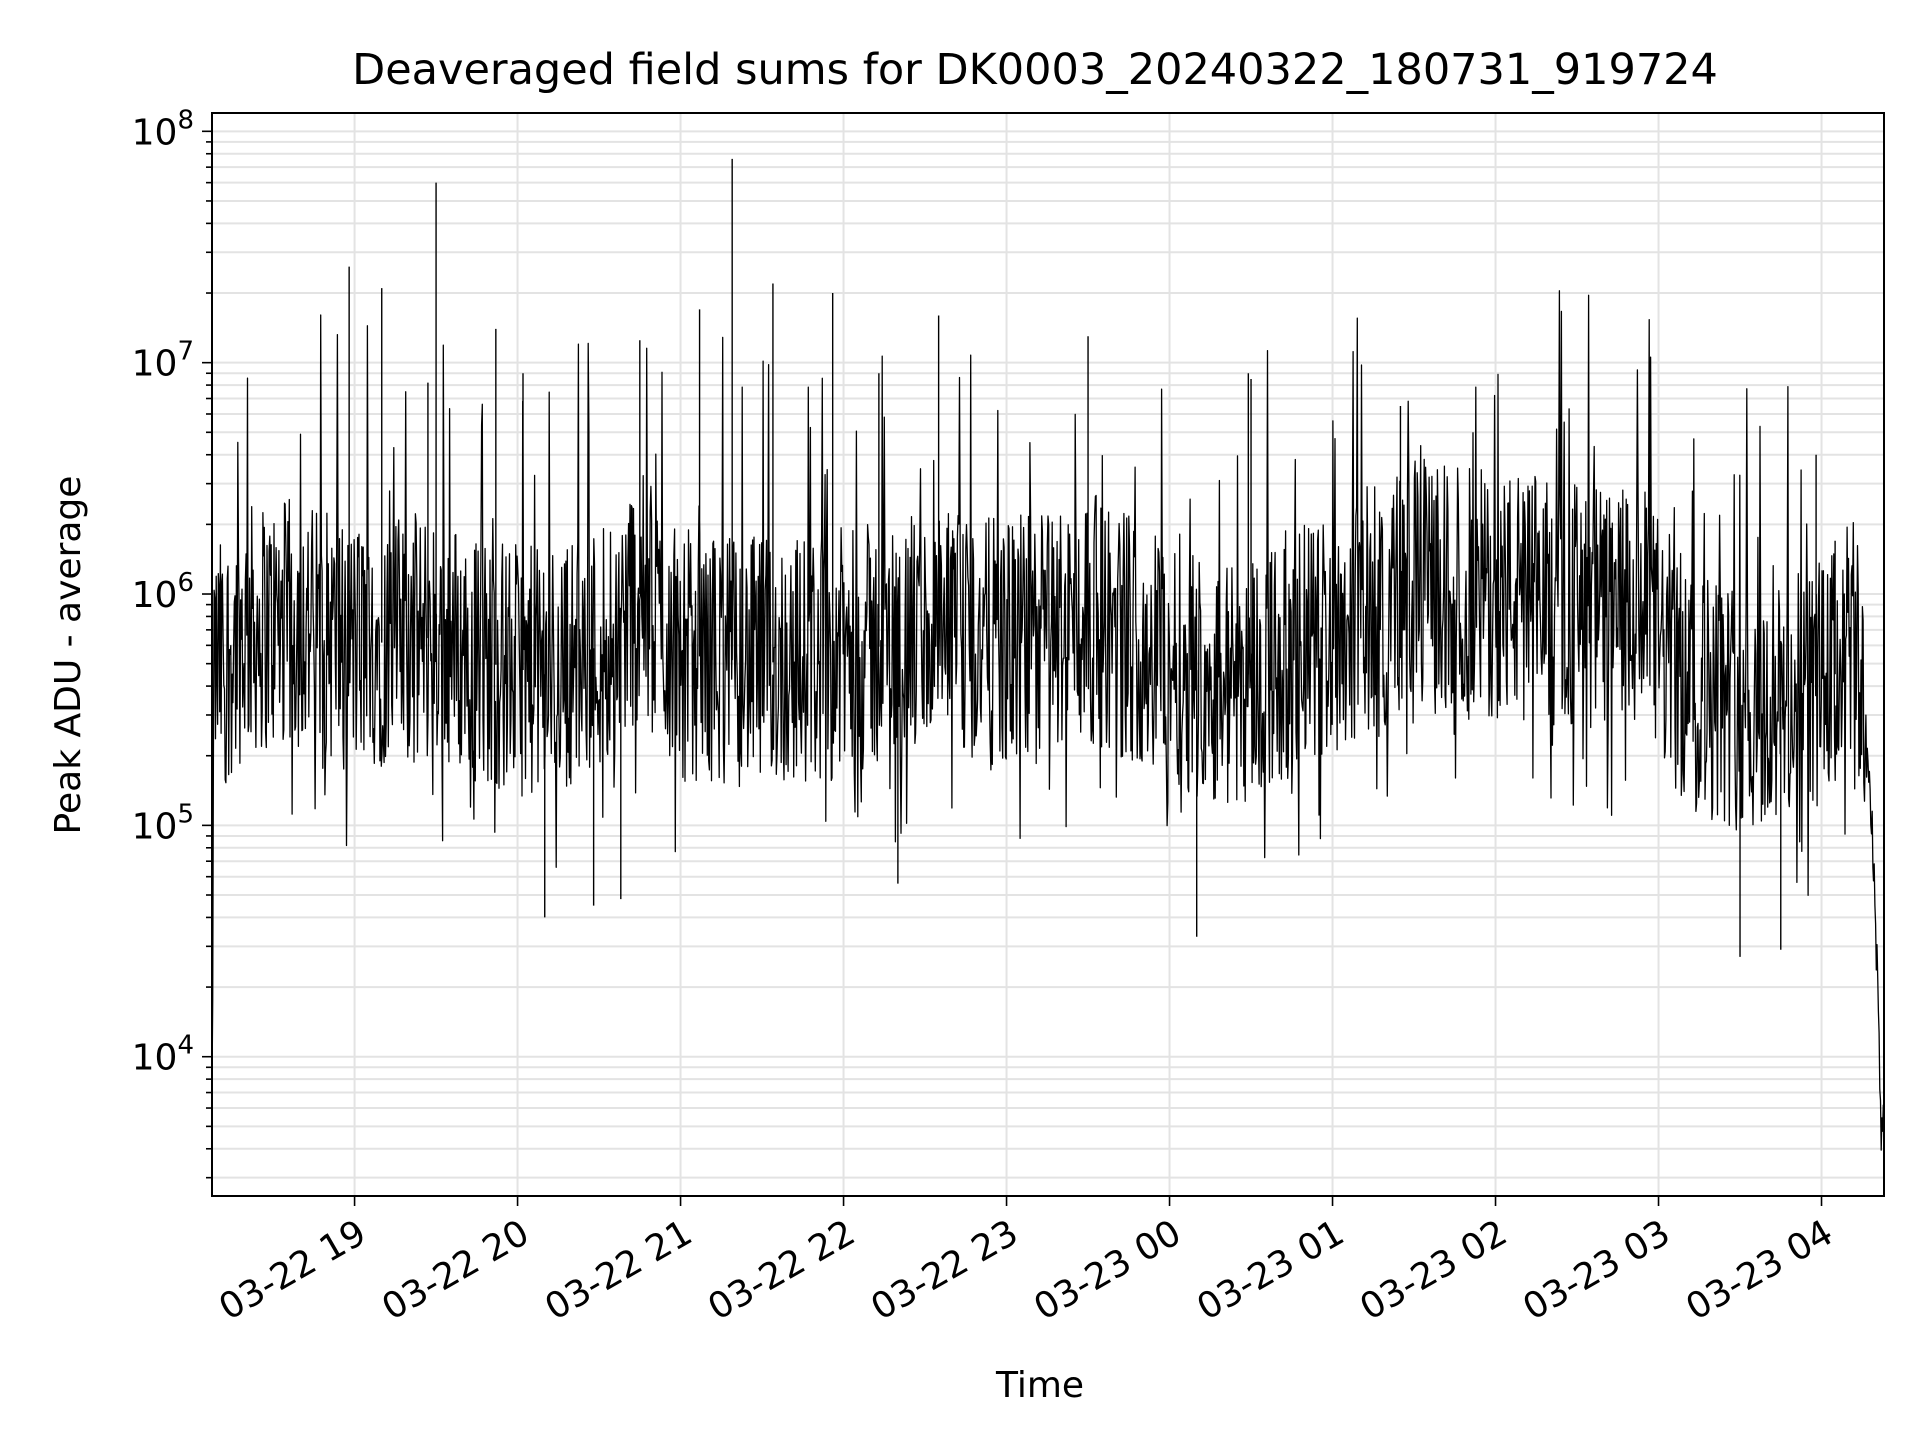 The width and height of the screenshot is (1920, 1444). I want to click on y-tick-label: 10⁵, so click(163, 823).